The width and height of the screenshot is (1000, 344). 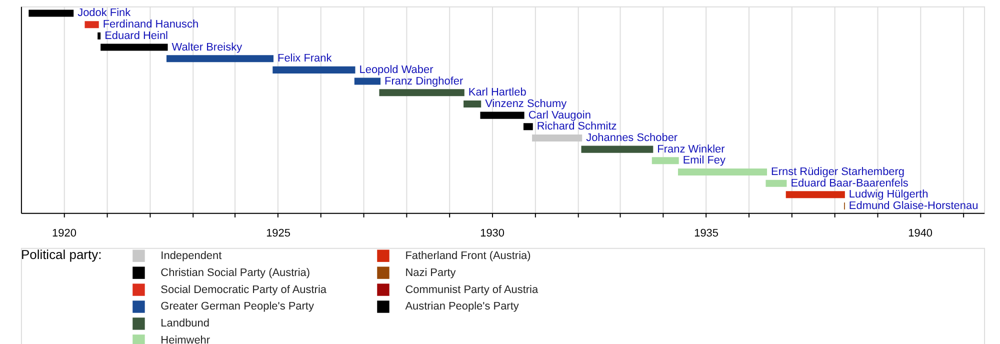 What do you see at coordinates (237, 306) in the screenshot?
I see `legend-label: Greater German People's Party` at bounding box center [237, 306].